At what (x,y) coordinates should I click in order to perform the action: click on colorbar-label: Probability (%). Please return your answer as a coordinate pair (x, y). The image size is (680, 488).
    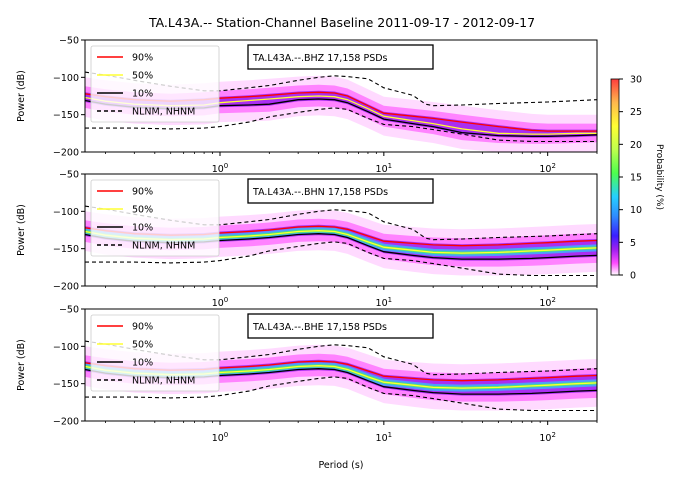
    Looking at the image, I should click on (659, 177).